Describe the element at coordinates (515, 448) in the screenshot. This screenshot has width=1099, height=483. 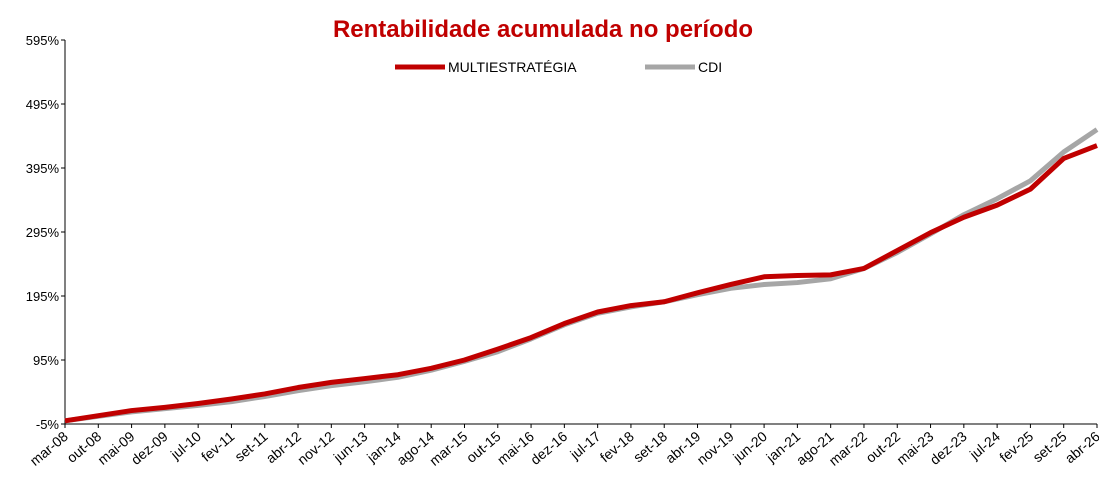
I see `x-tick-label: mai-16` at that location.